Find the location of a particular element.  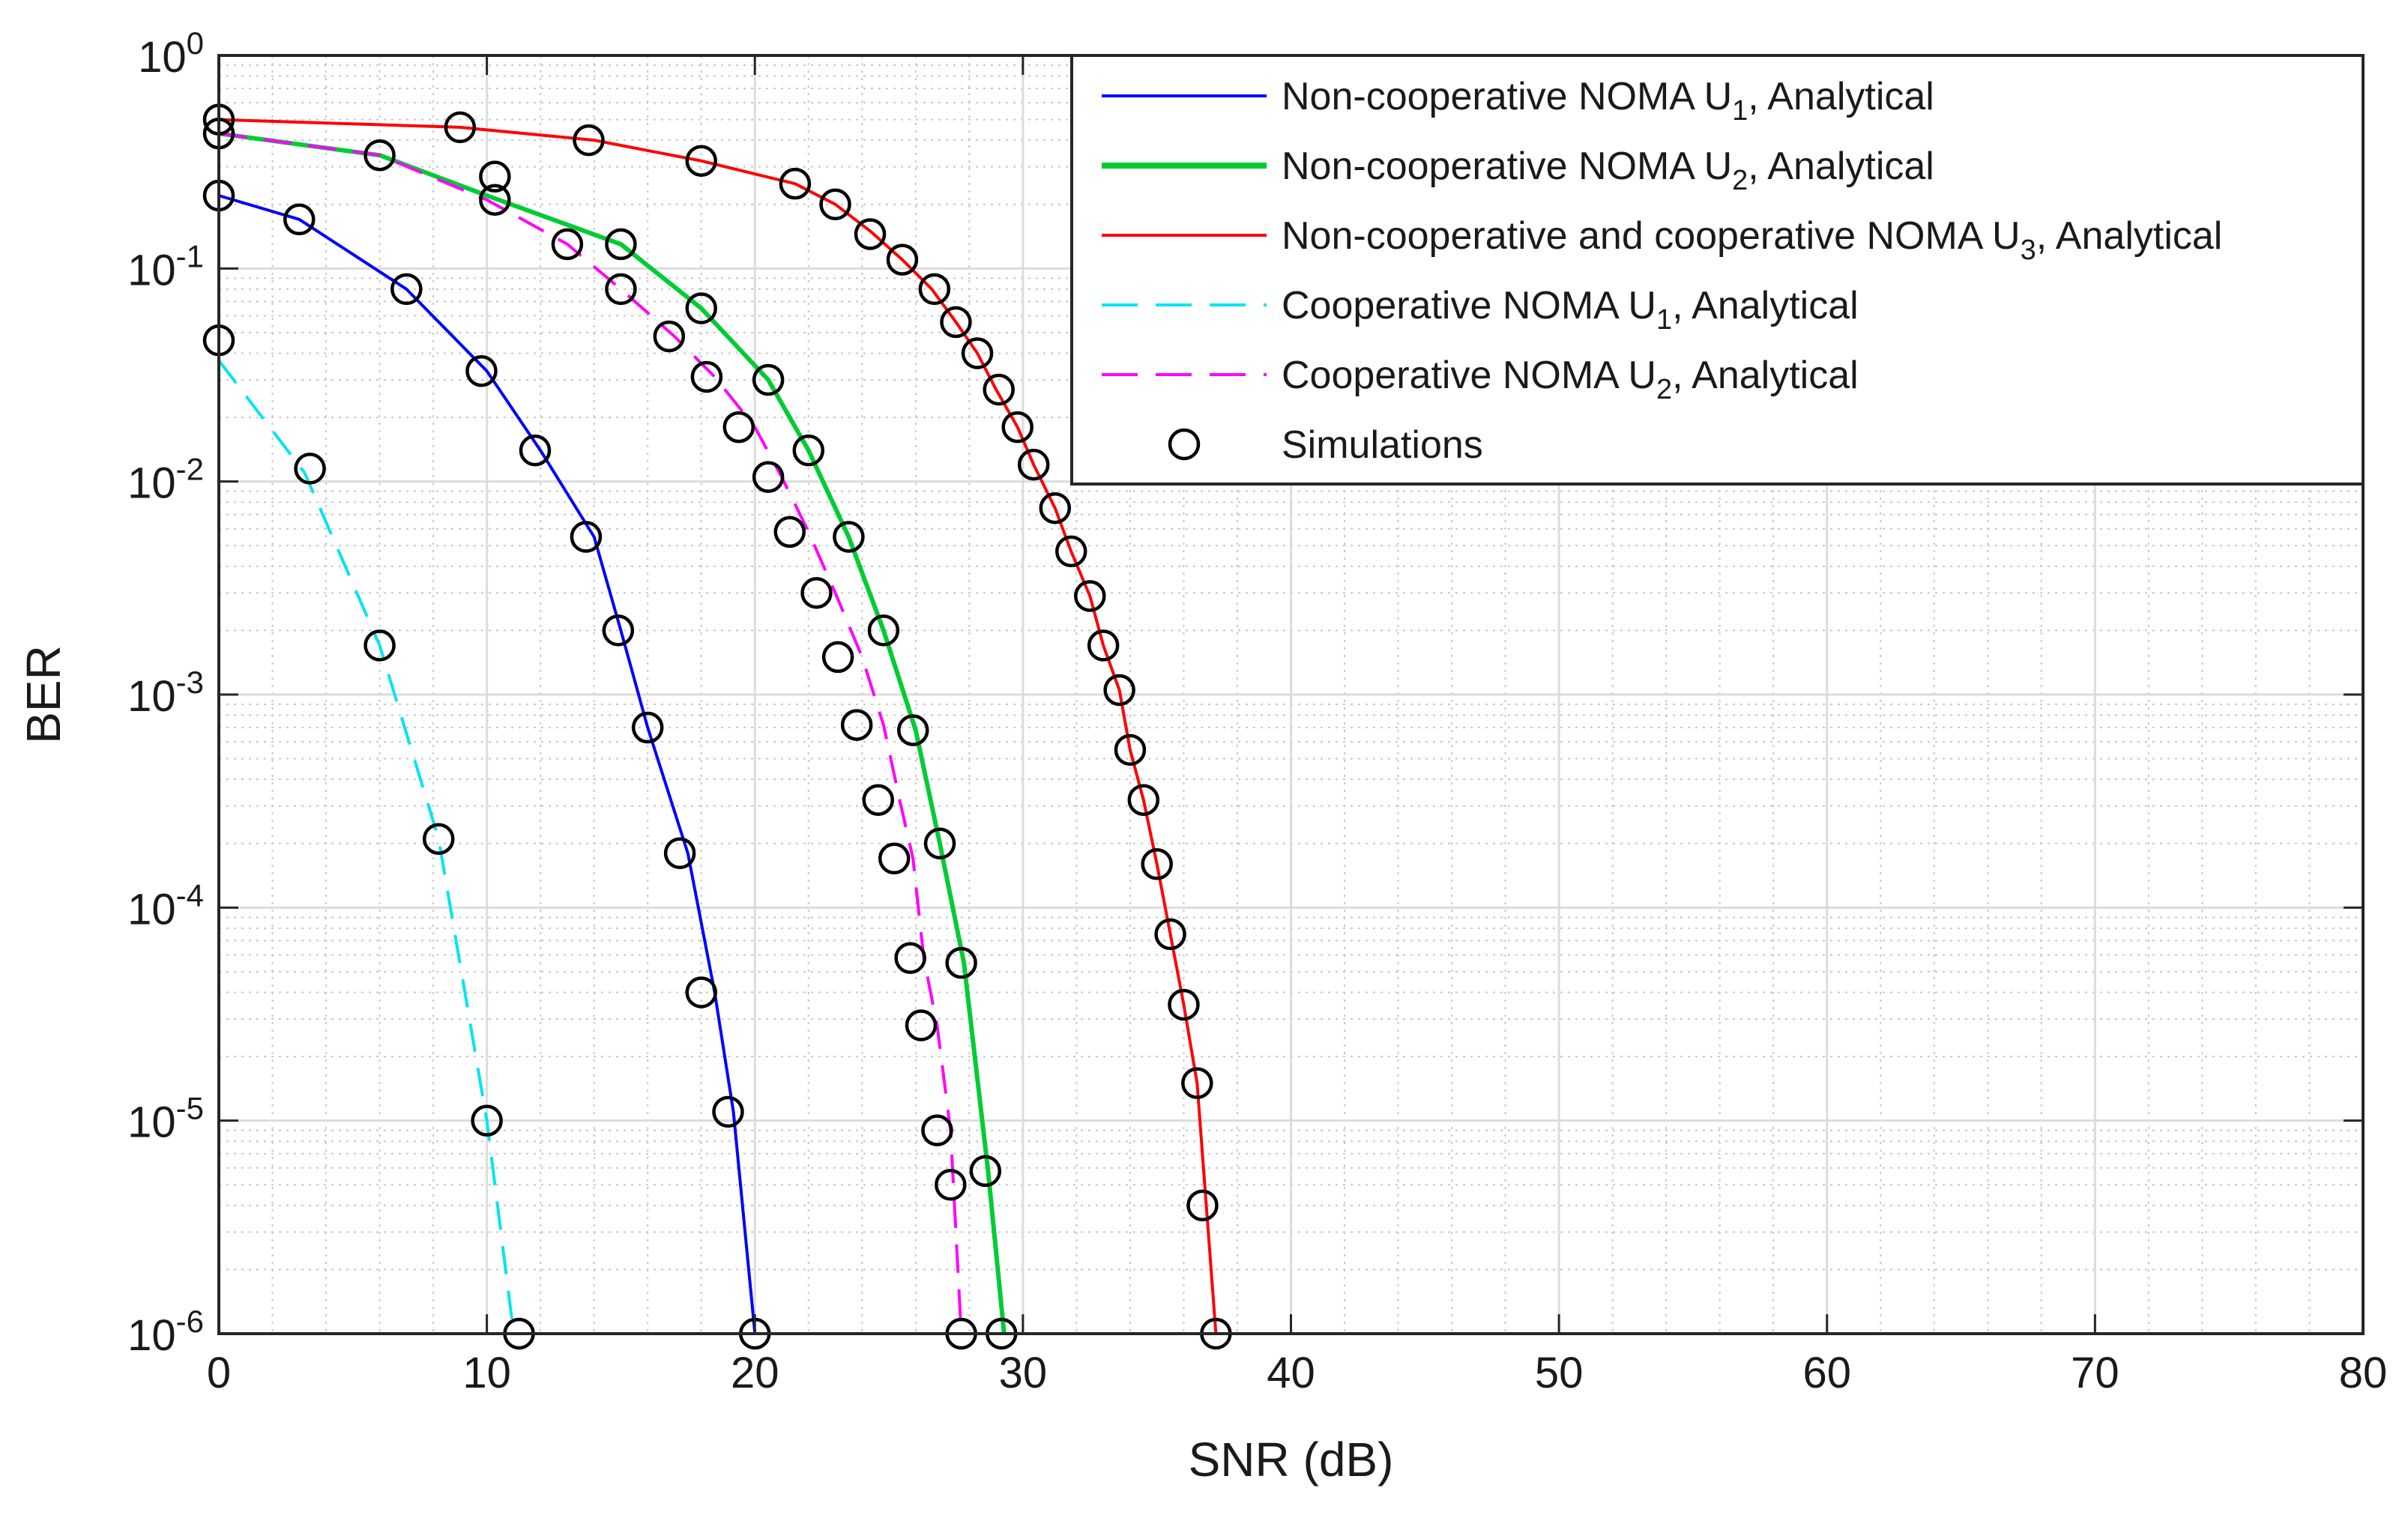

x-tick-label: 20 is located at coordinates (755, 1373).